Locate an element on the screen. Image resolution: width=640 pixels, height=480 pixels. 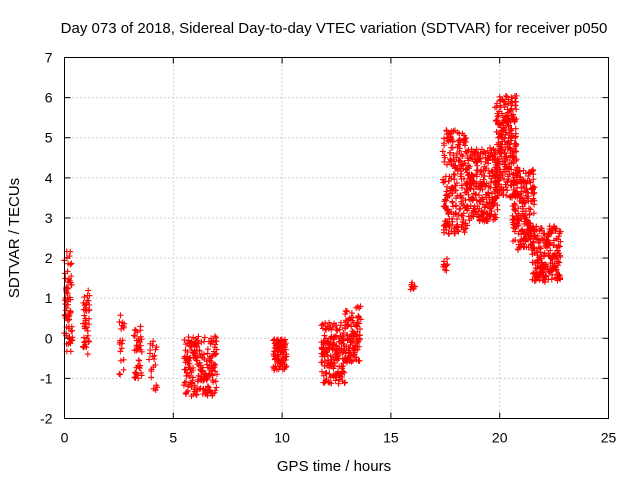
y-tick-label: 7 is located at coordinates (49, 58).